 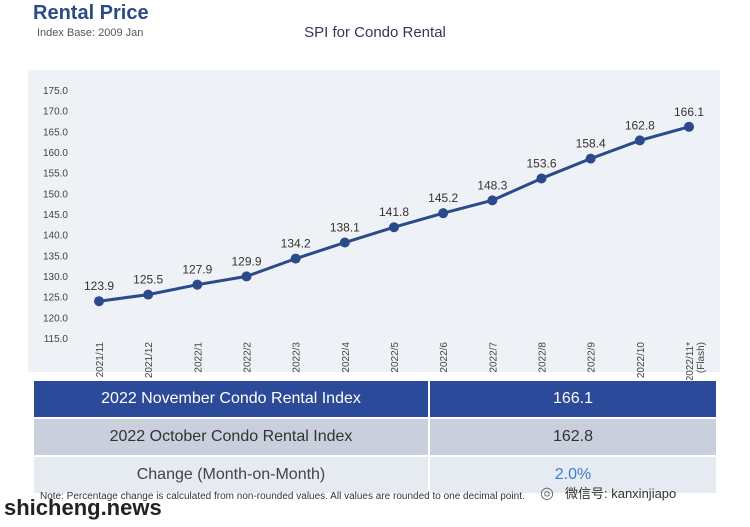 I want to click on data-label: 127.9, so click(x=197, y=270).